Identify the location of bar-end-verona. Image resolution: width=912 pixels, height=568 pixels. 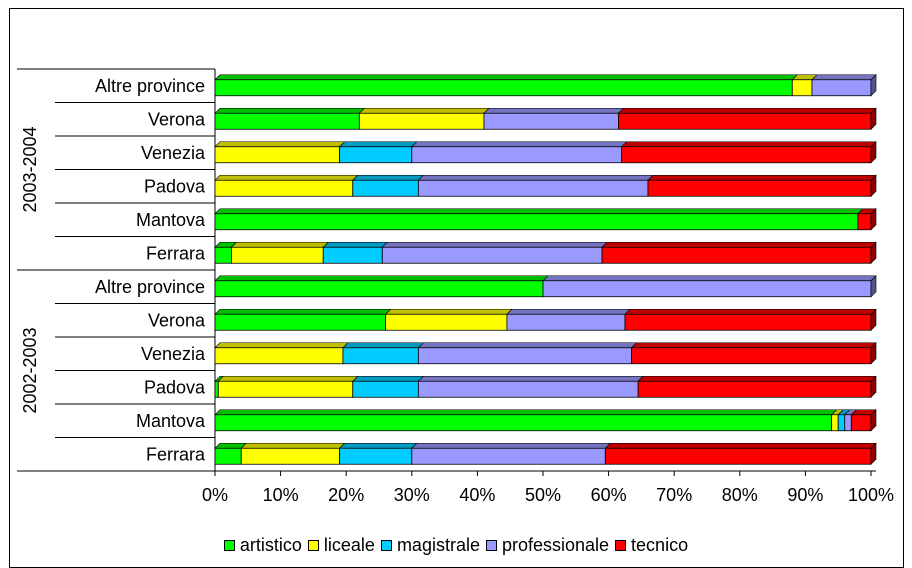
(873, 319).